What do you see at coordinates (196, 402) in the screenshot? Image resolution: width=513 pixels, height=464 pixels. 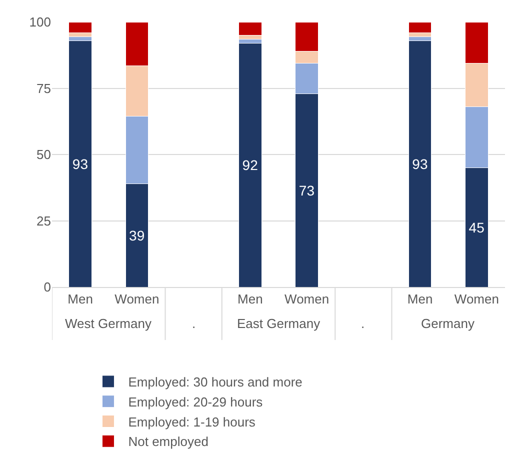 I see `legend-label: Employed: 20-29 hours` at bounding box center [196, 402].